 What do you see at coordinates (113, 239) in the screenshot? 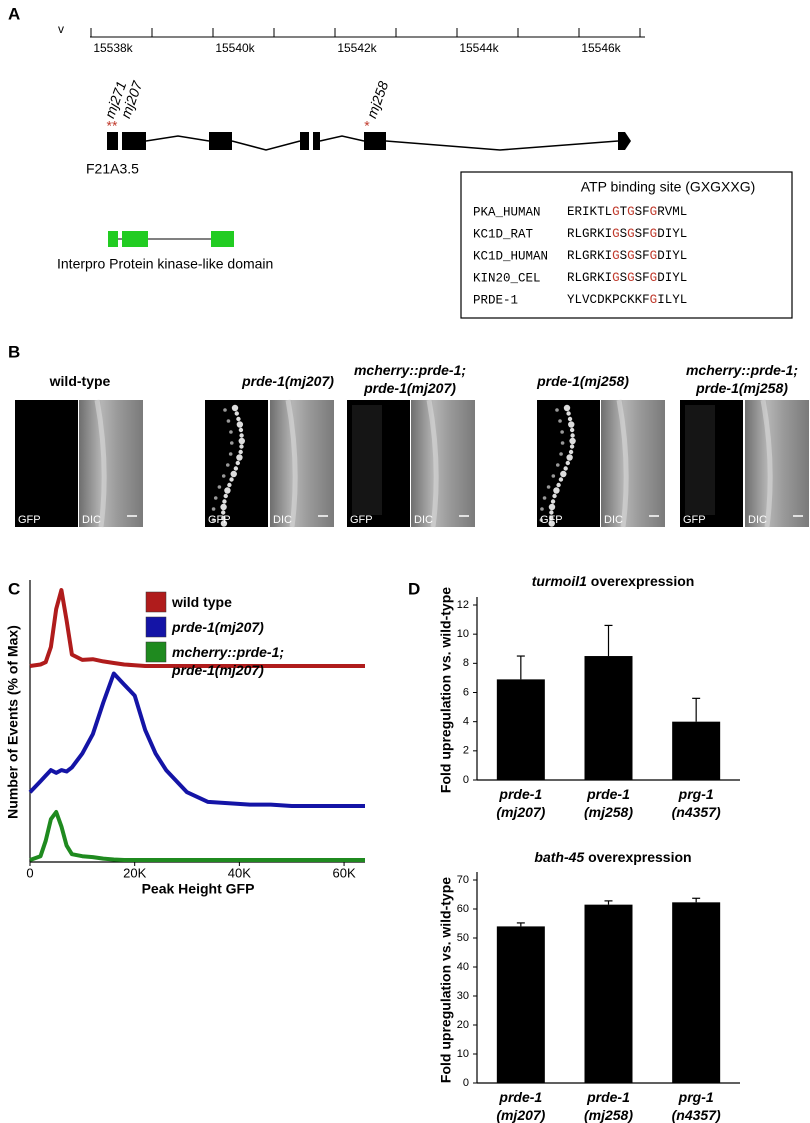
I see `domain-block` at bounding box center [113, 239].